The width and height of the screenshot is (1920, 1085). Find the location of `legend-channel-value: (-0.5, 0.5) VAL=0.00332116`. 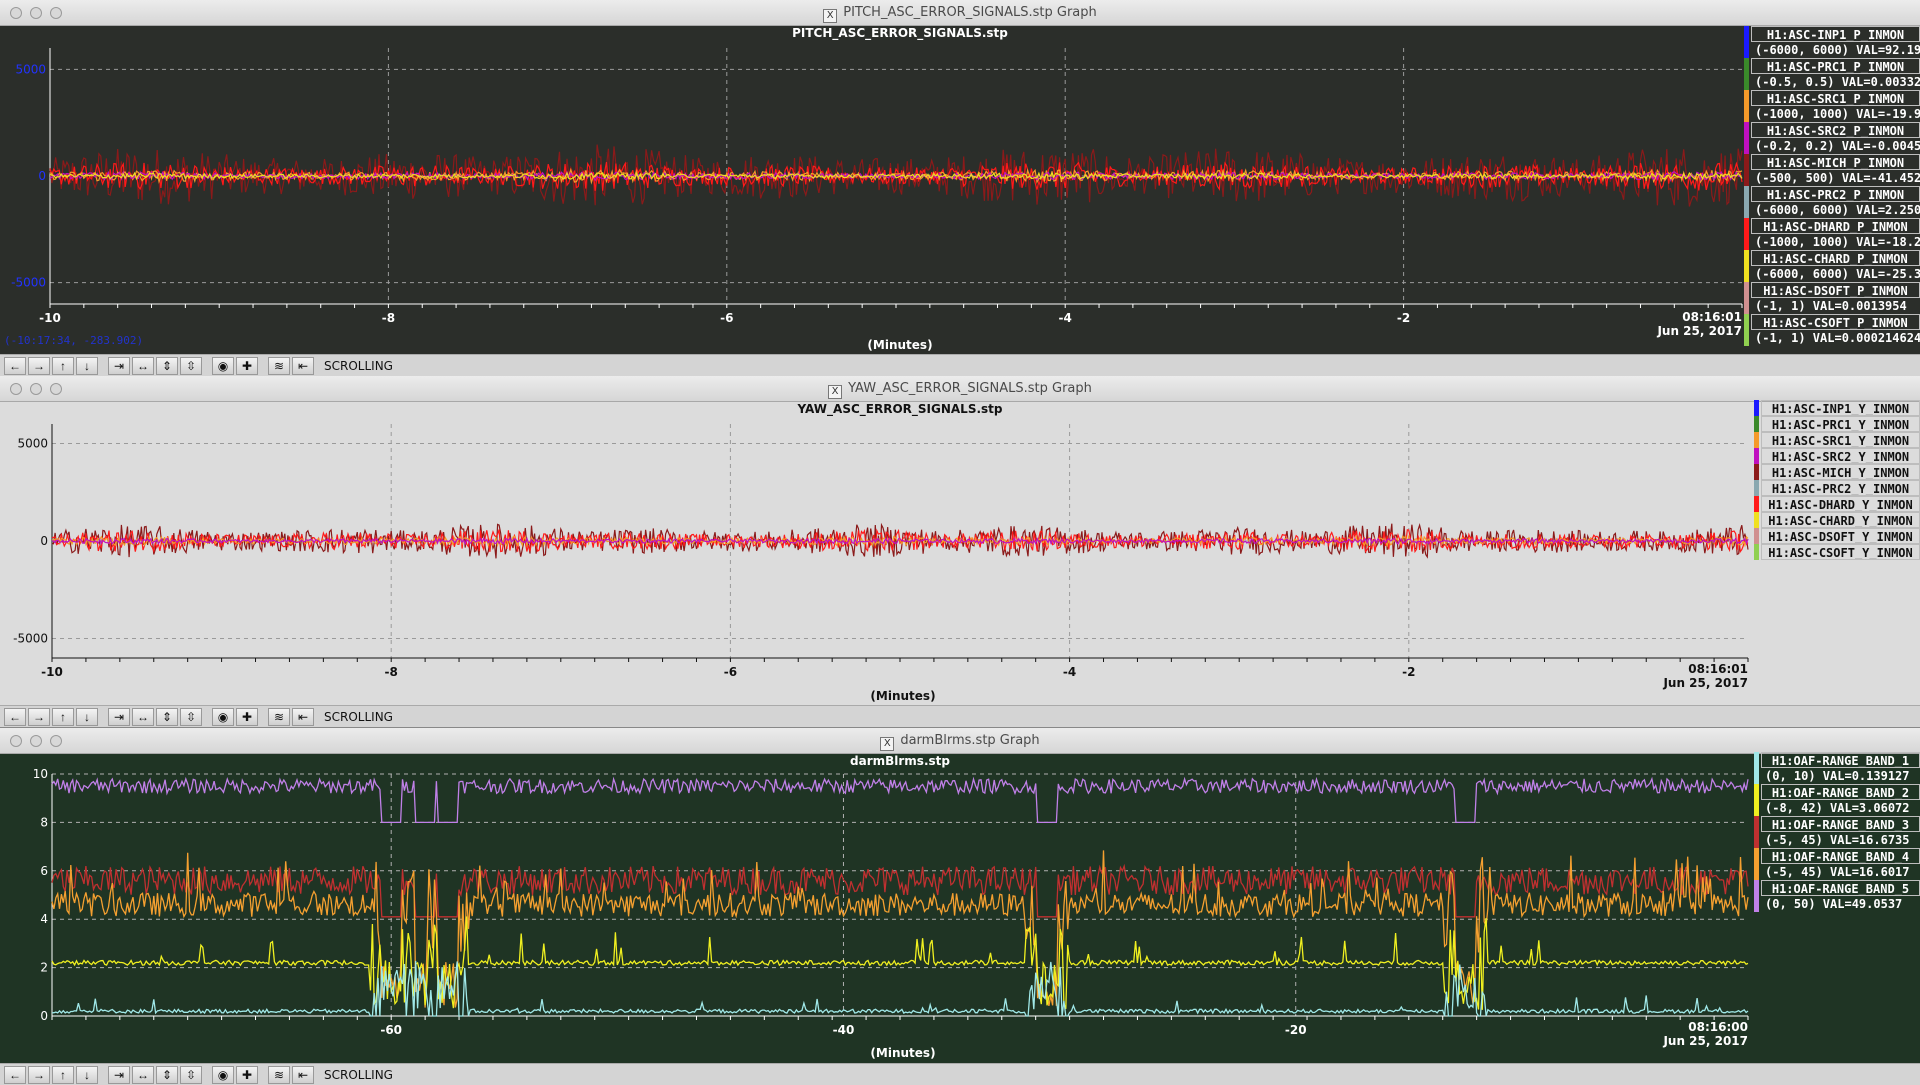

legend-channel-value: (-0.5, 0.5) VAL=0.00332116 is located at coordinates (1837, 82).